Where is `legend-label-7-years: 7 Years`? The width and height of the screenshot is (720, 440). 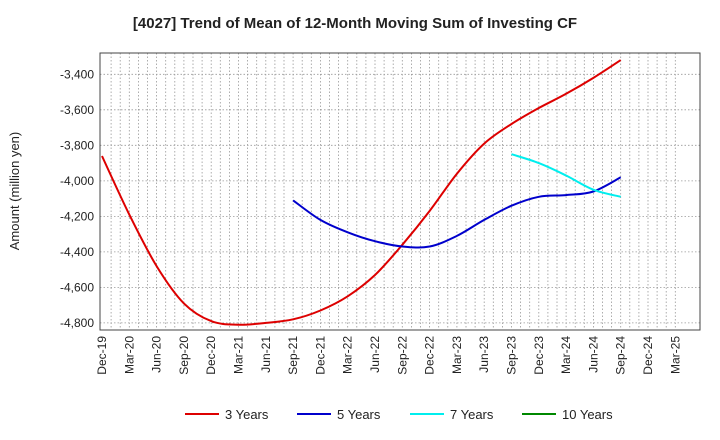 legend-label-7-years: 7 Years is located at coordinates (472, 414).